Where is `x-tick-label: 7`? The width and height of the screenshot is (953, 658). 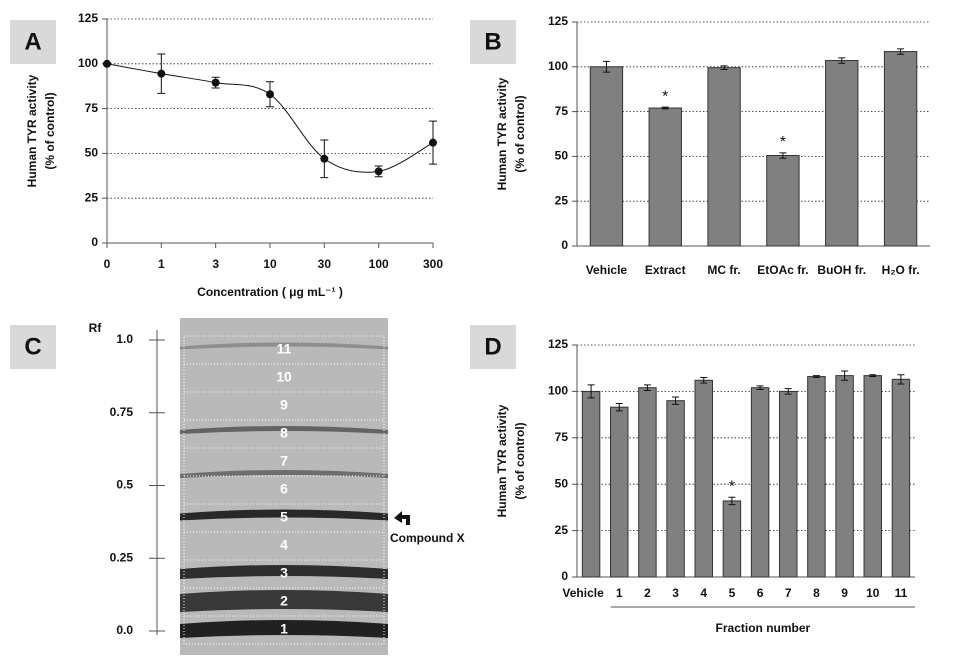
x-tick-label: 7 is located at coordinates (788, 593).